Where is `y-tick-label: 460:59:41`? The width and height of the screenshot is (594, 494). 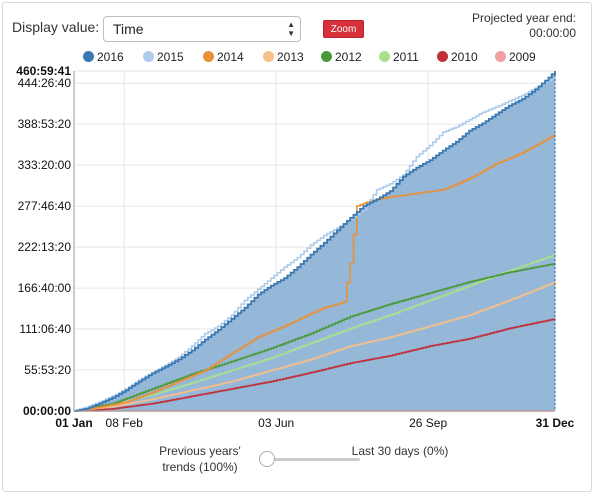
y-tick-label: 460:59:41 is located at coordinates (43, 71).